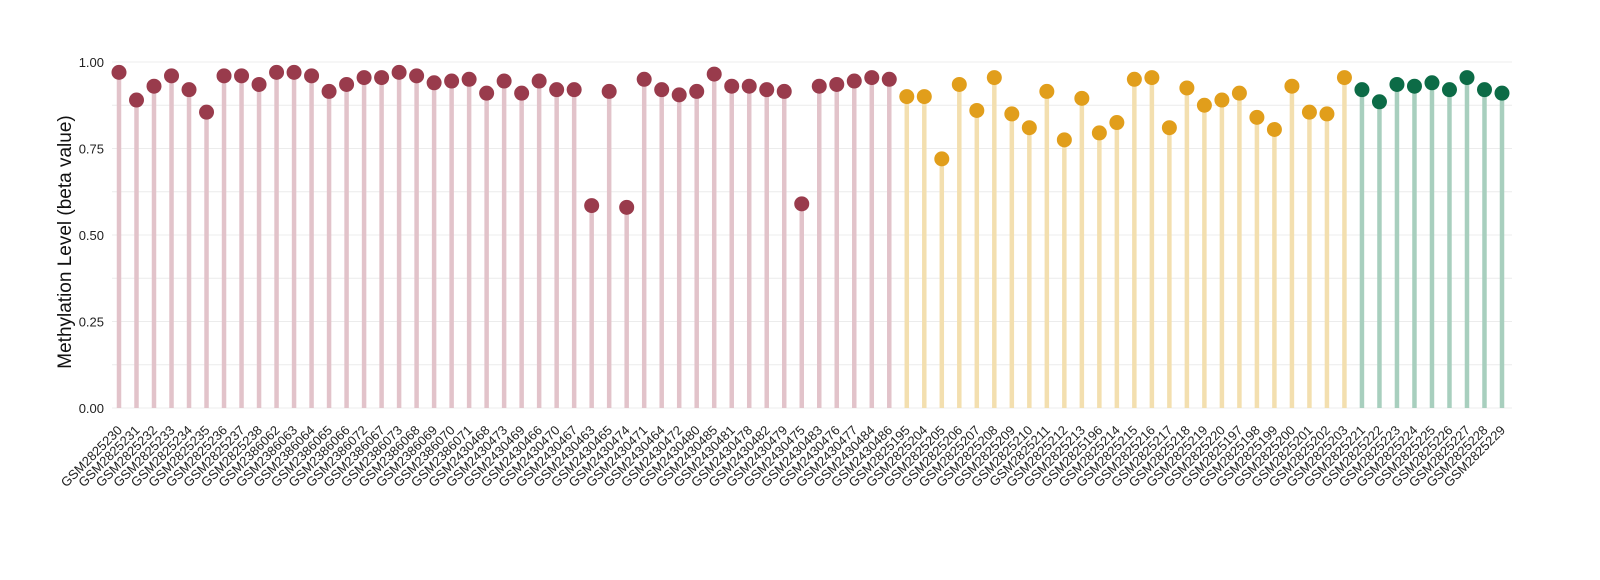  Describe the element at coordinates (91, 408) in the screenshot. I see `y-tick-label: 0.00` at that location.